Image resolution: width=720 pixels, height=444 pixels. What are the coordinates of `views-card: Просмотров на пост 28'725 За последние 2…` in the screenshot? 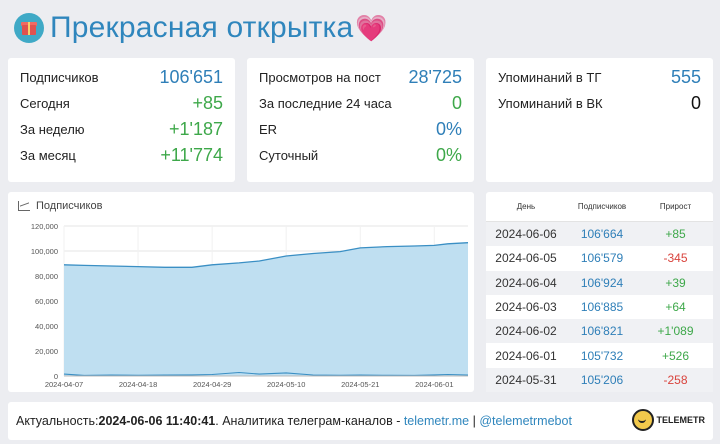 It's located at (360, 120).